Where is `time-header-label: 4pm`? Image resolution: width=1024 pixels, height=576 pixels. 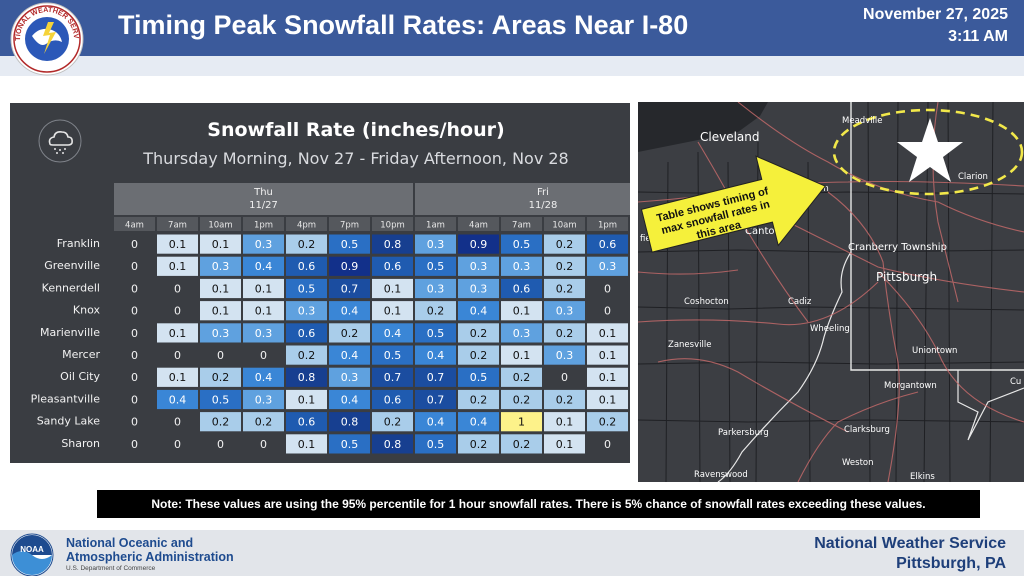 time-header-label: 4pm is located at coordinates (306, 226).